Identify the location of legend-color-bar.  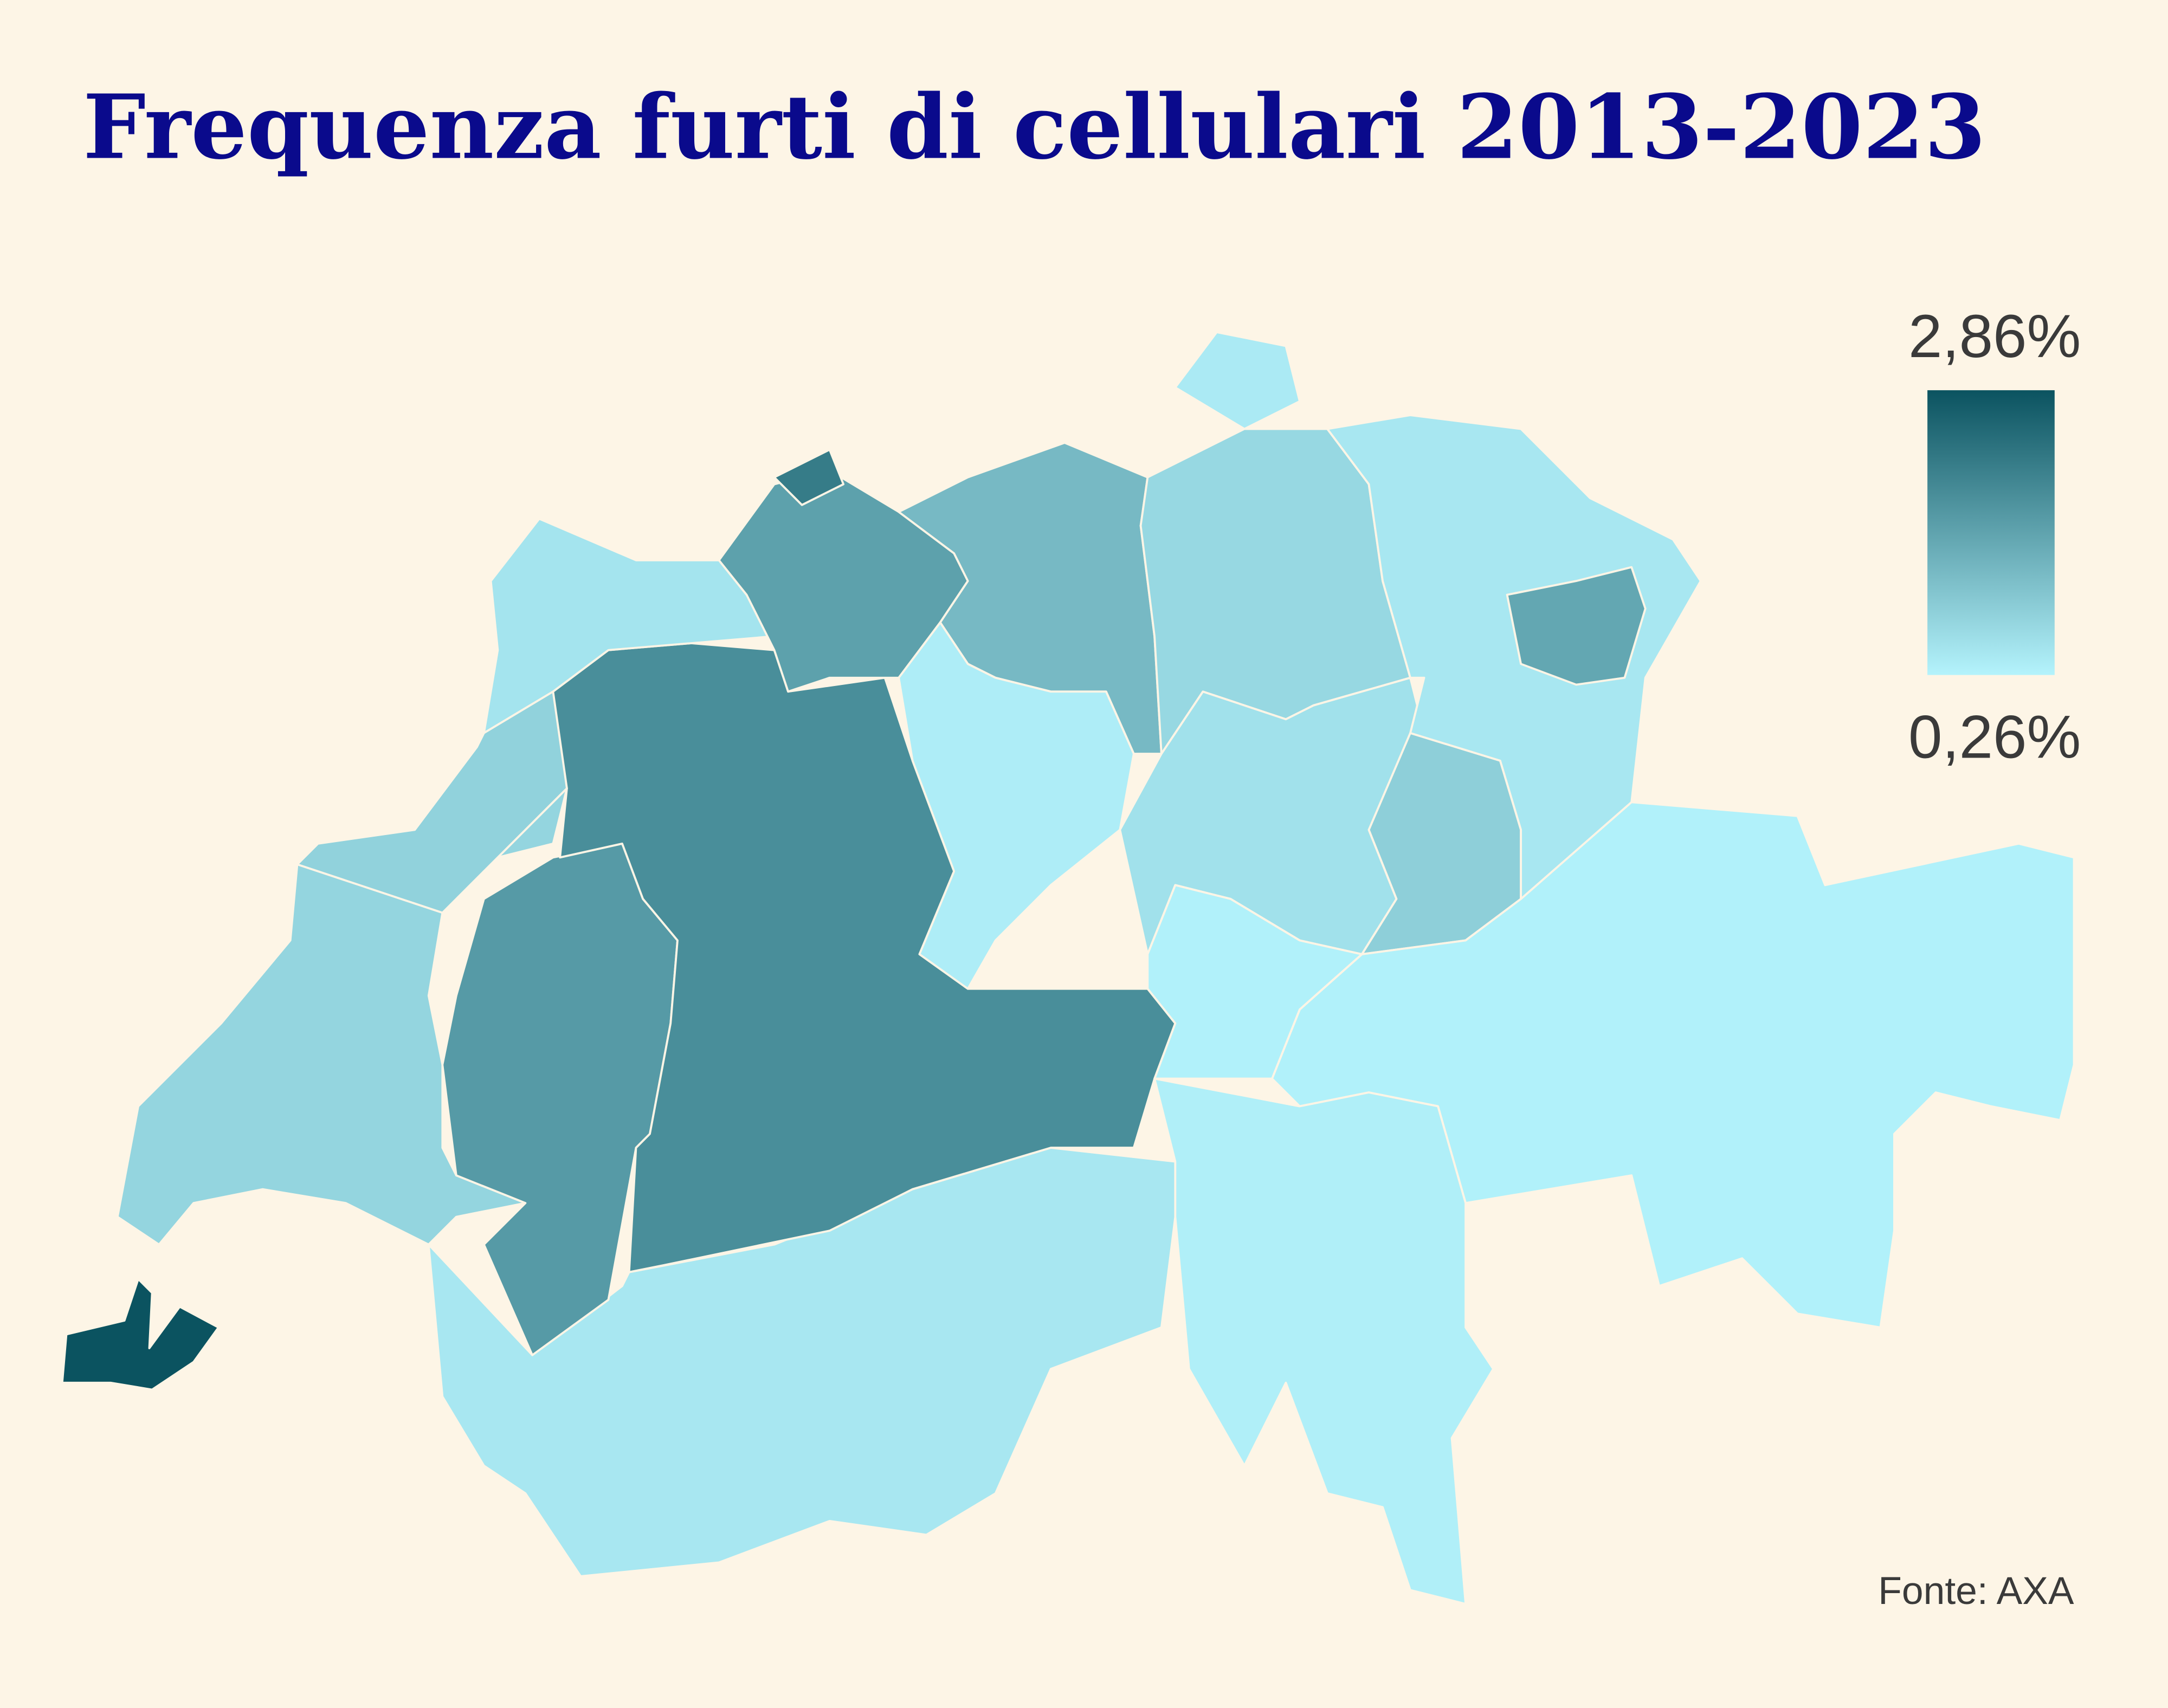
(1991, 533).